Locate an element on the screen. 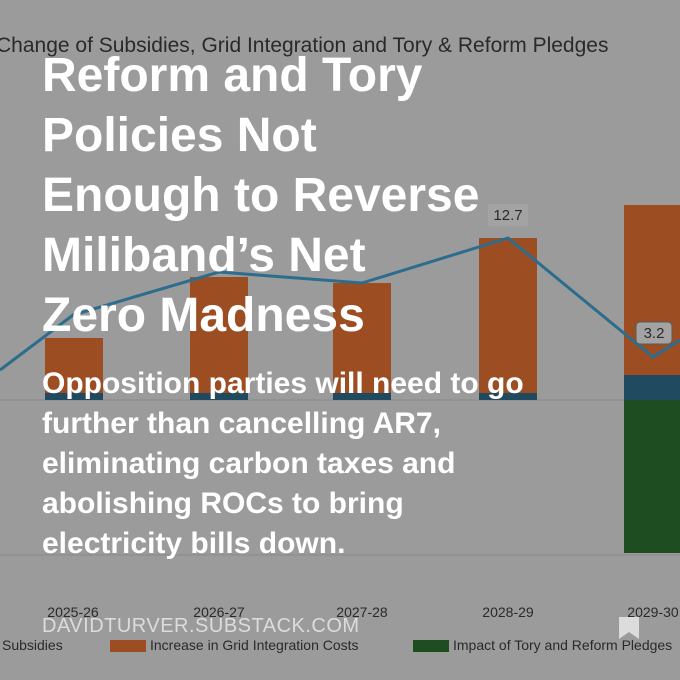 The image size is (680, 680). subtitle-line: Opposition parties will need to go is located at coordinates (283, 383).